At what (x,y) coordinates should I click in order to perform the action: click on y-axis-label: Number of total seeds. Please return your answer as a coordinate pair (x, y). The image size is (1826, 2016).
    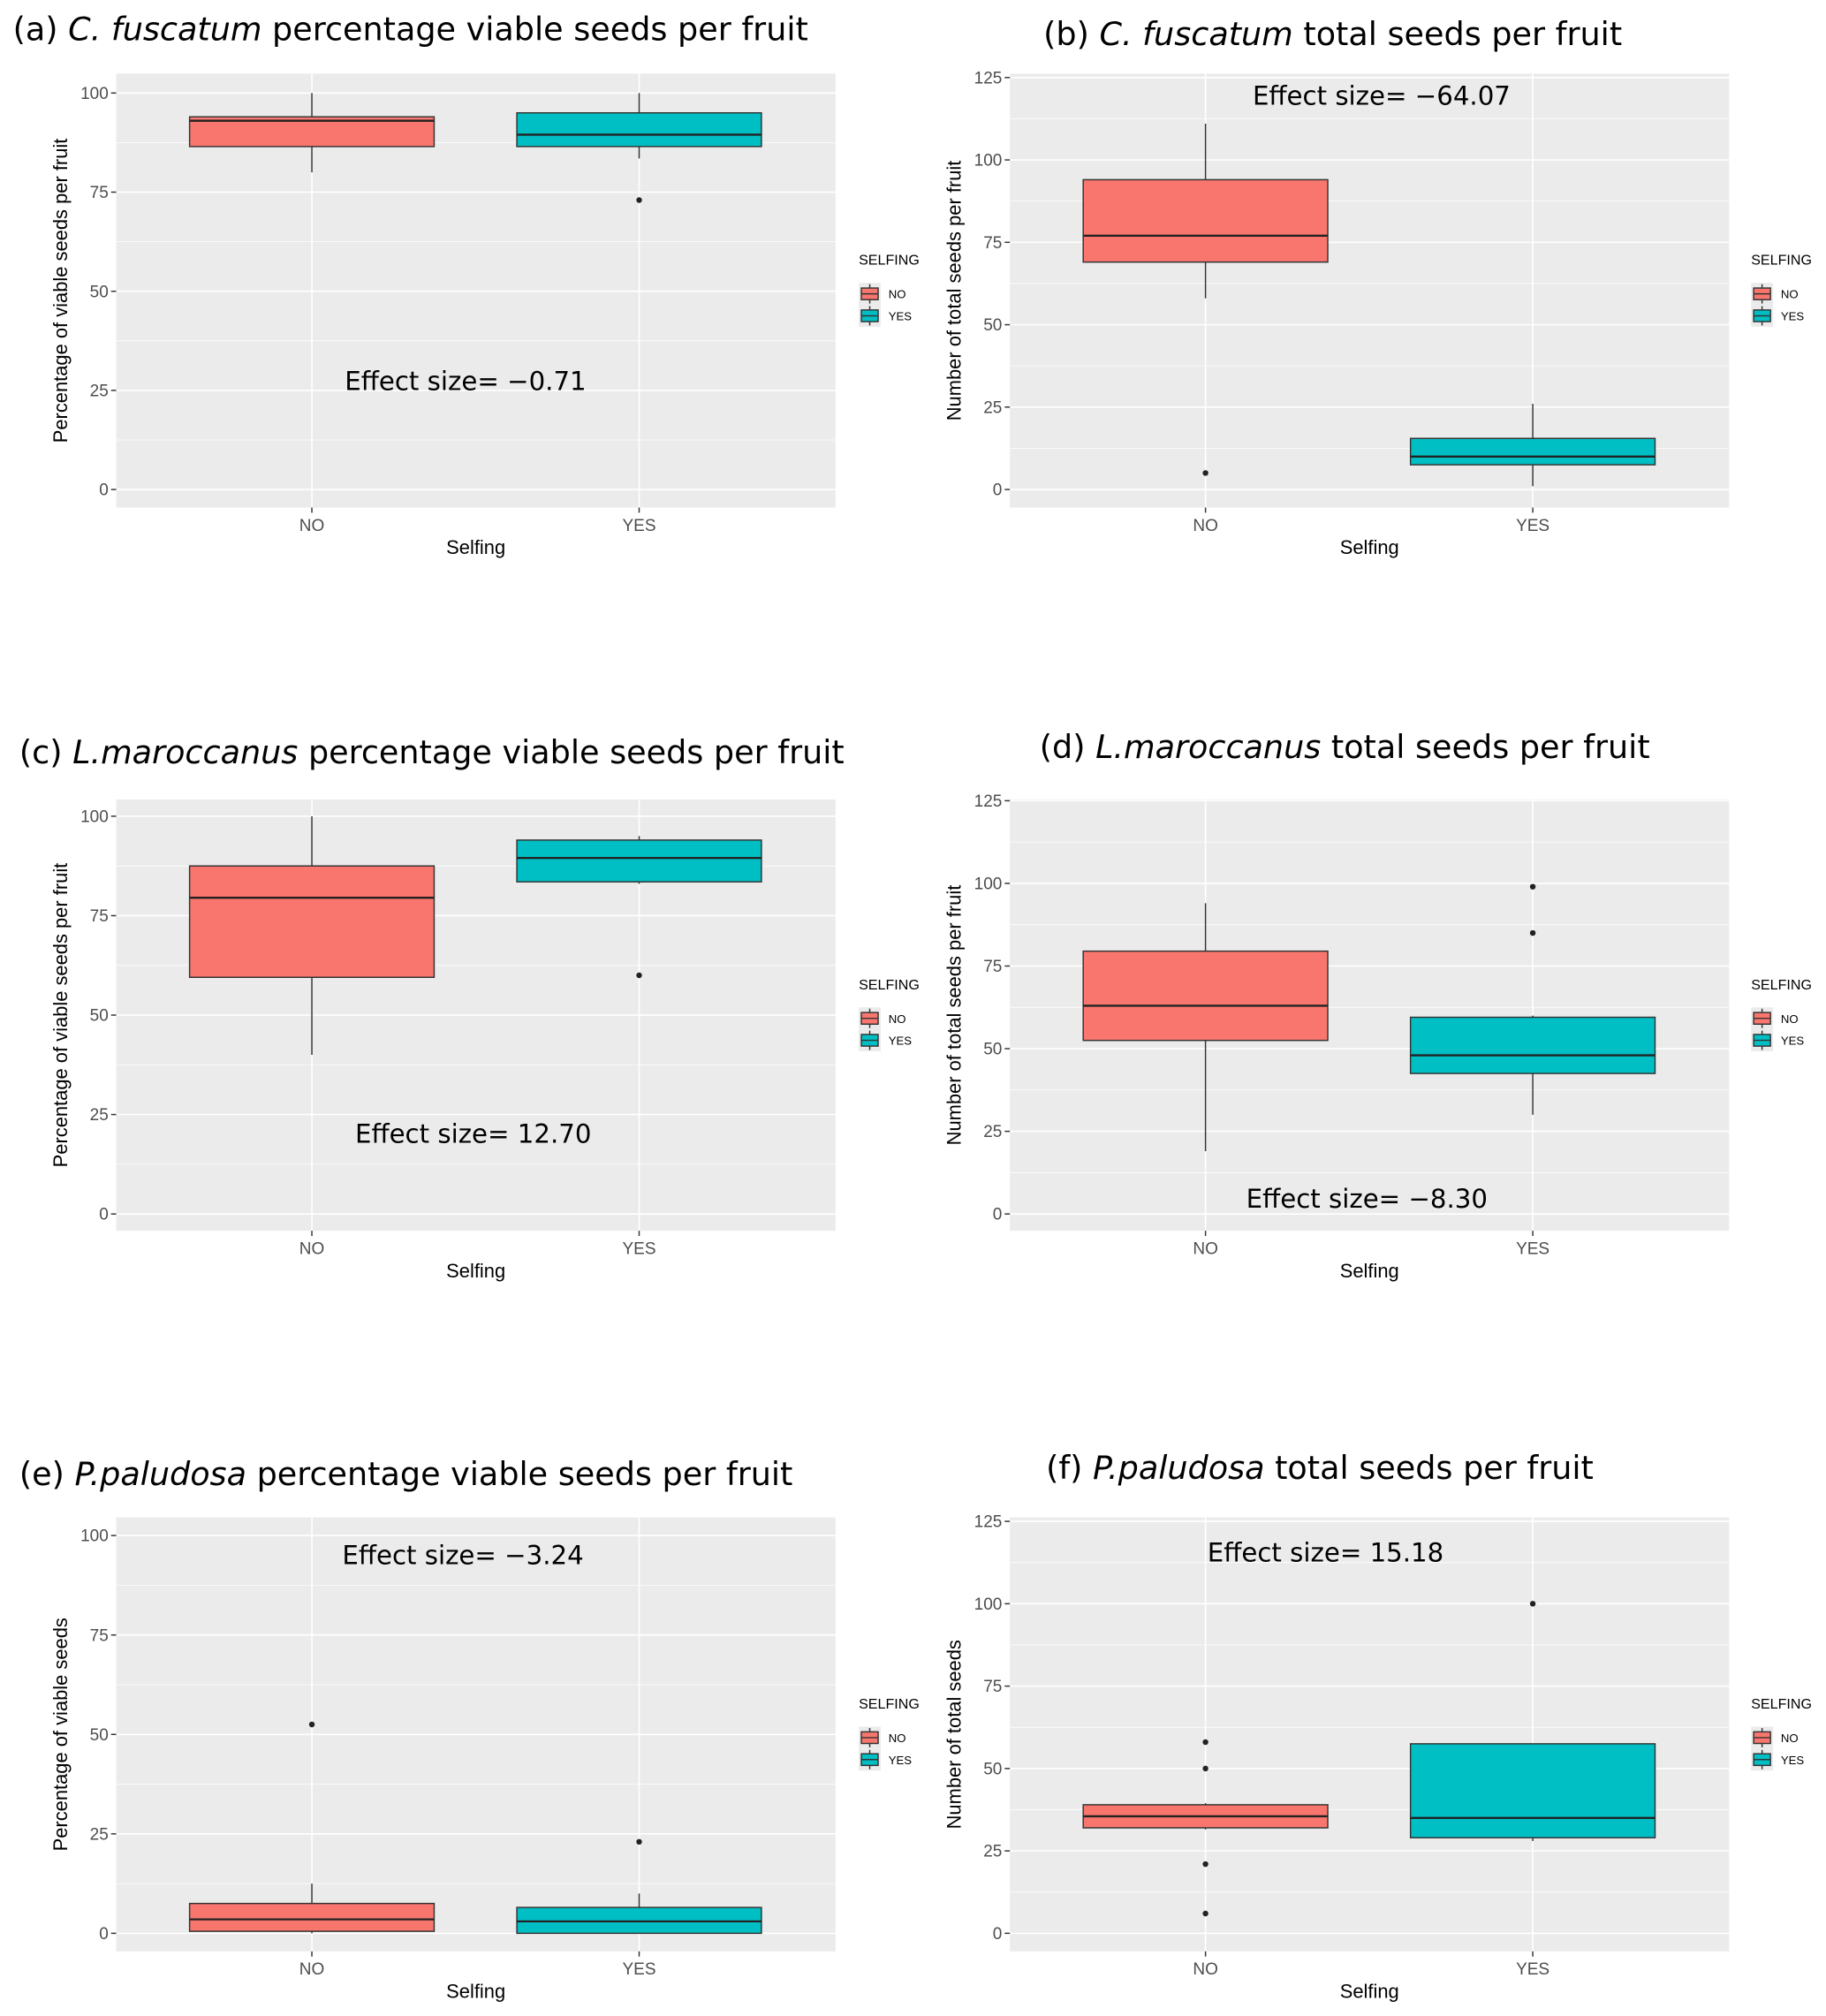
    Looking at the image, I should click on (954, 1734).